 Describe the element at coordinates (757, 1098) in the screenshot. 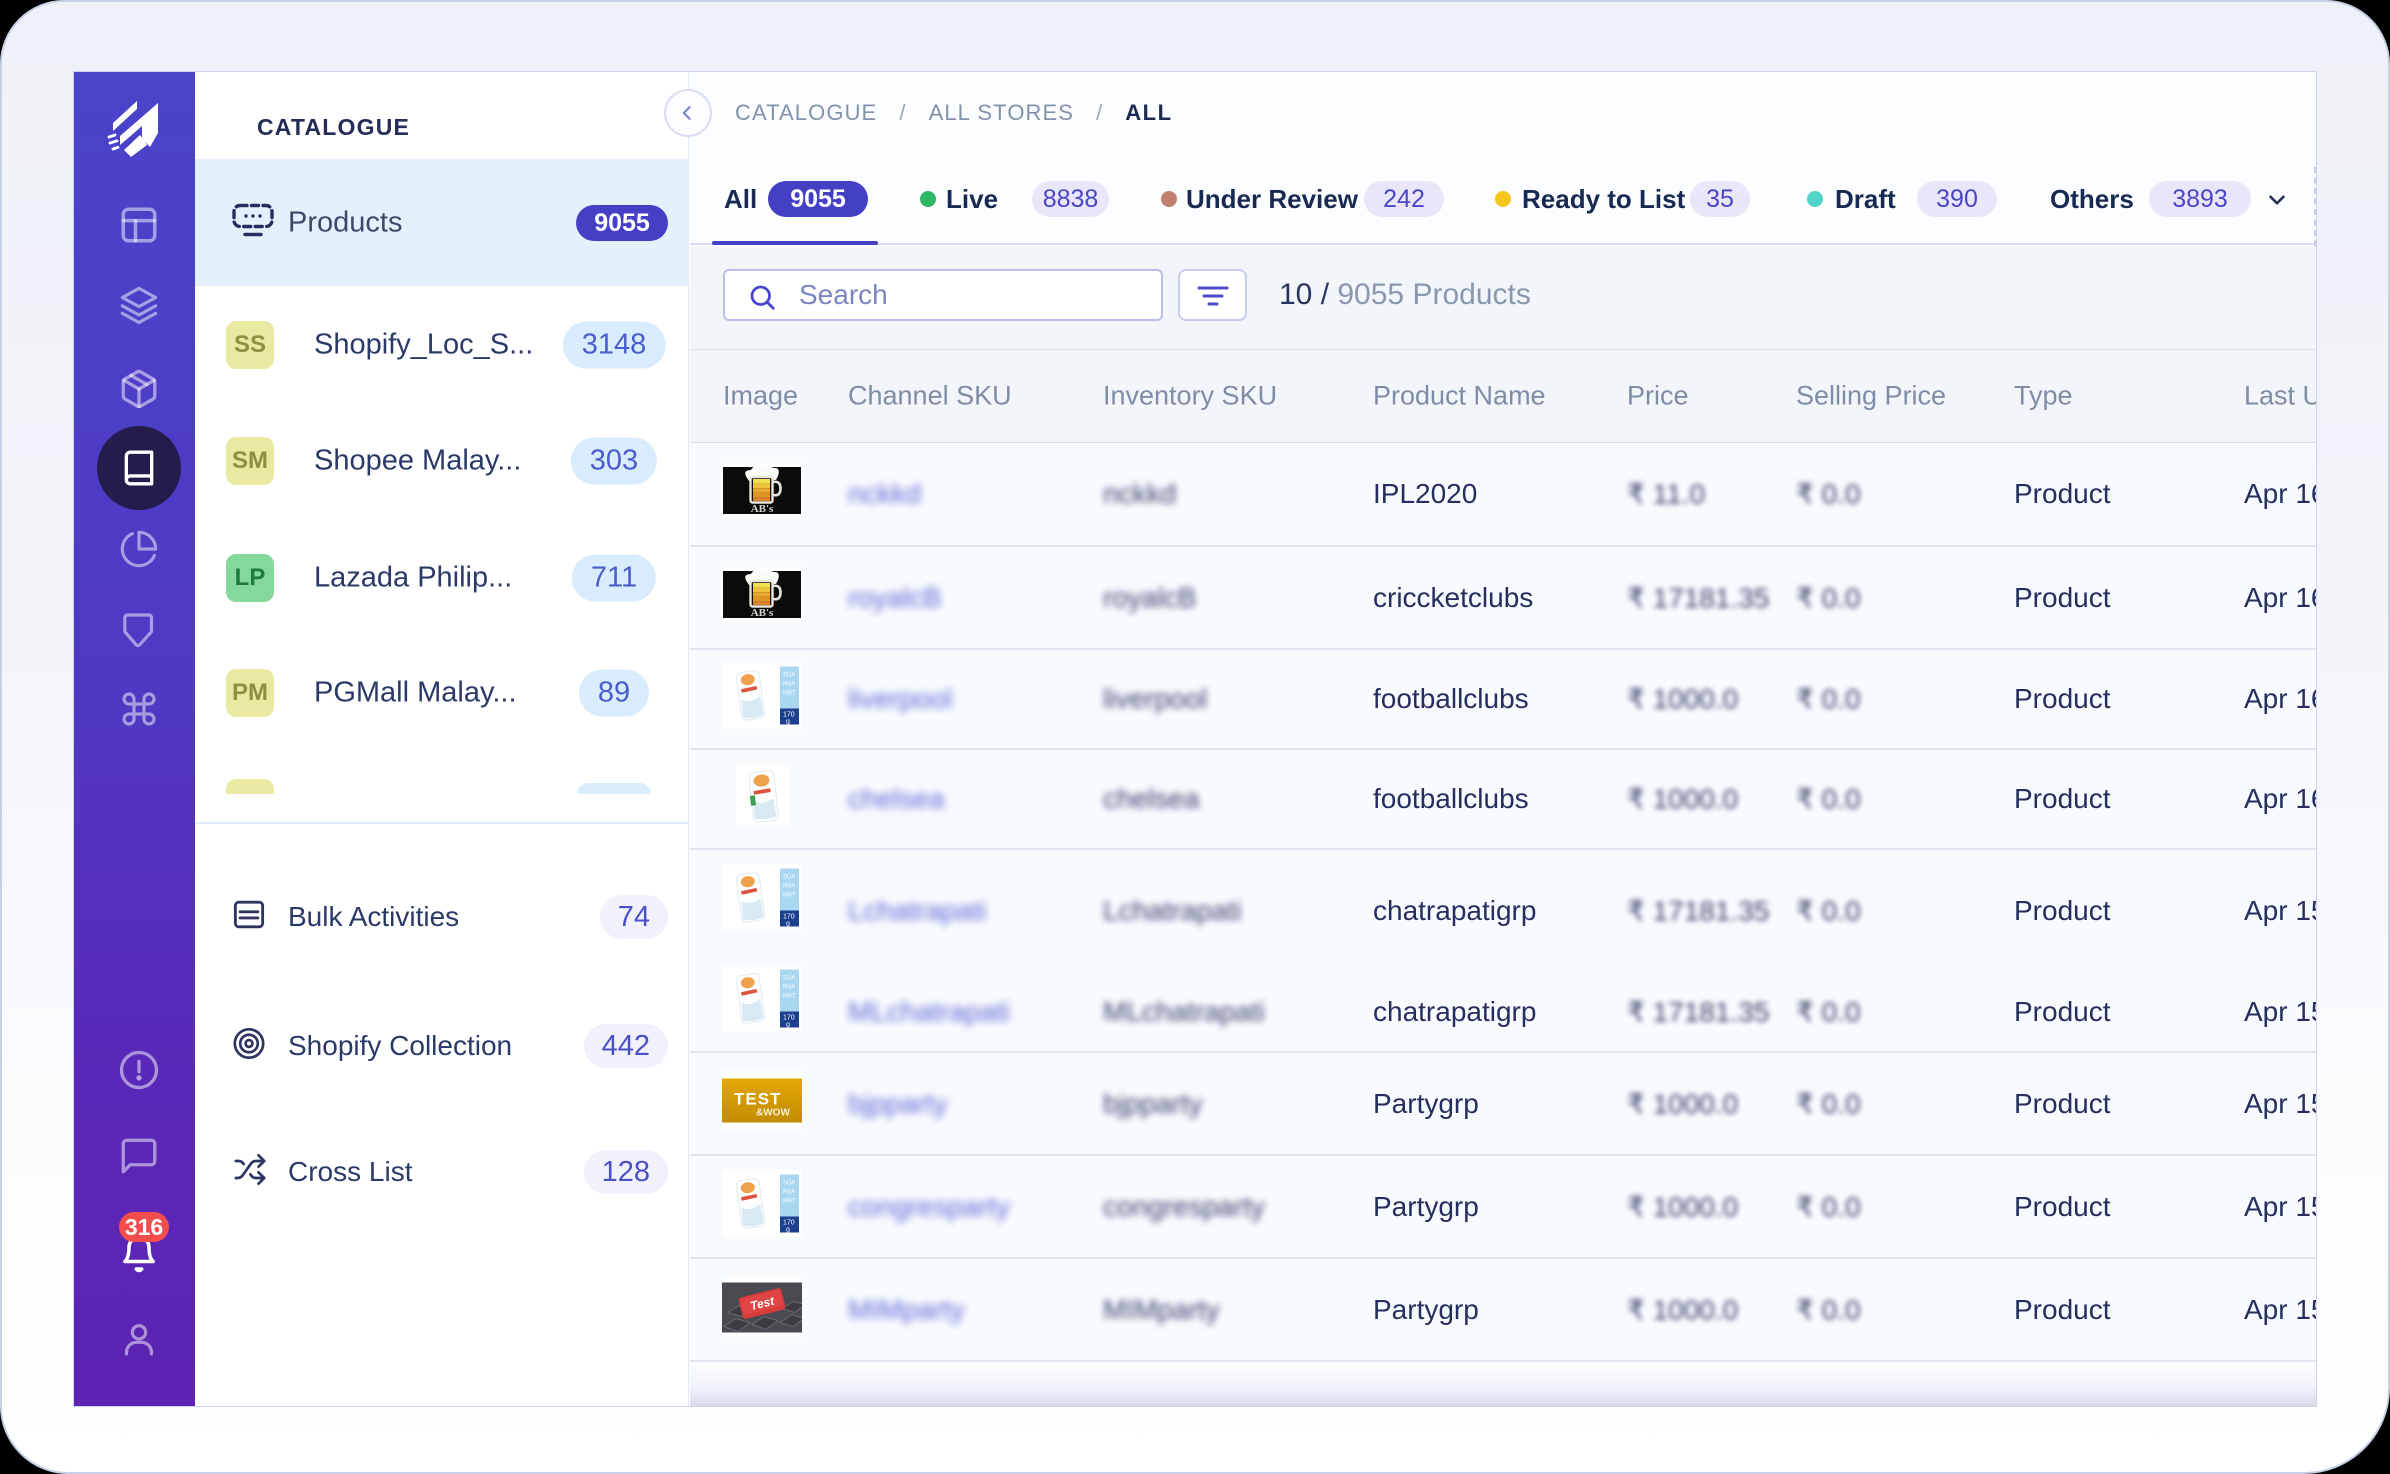

I see `svg-text: TEST` at that location.